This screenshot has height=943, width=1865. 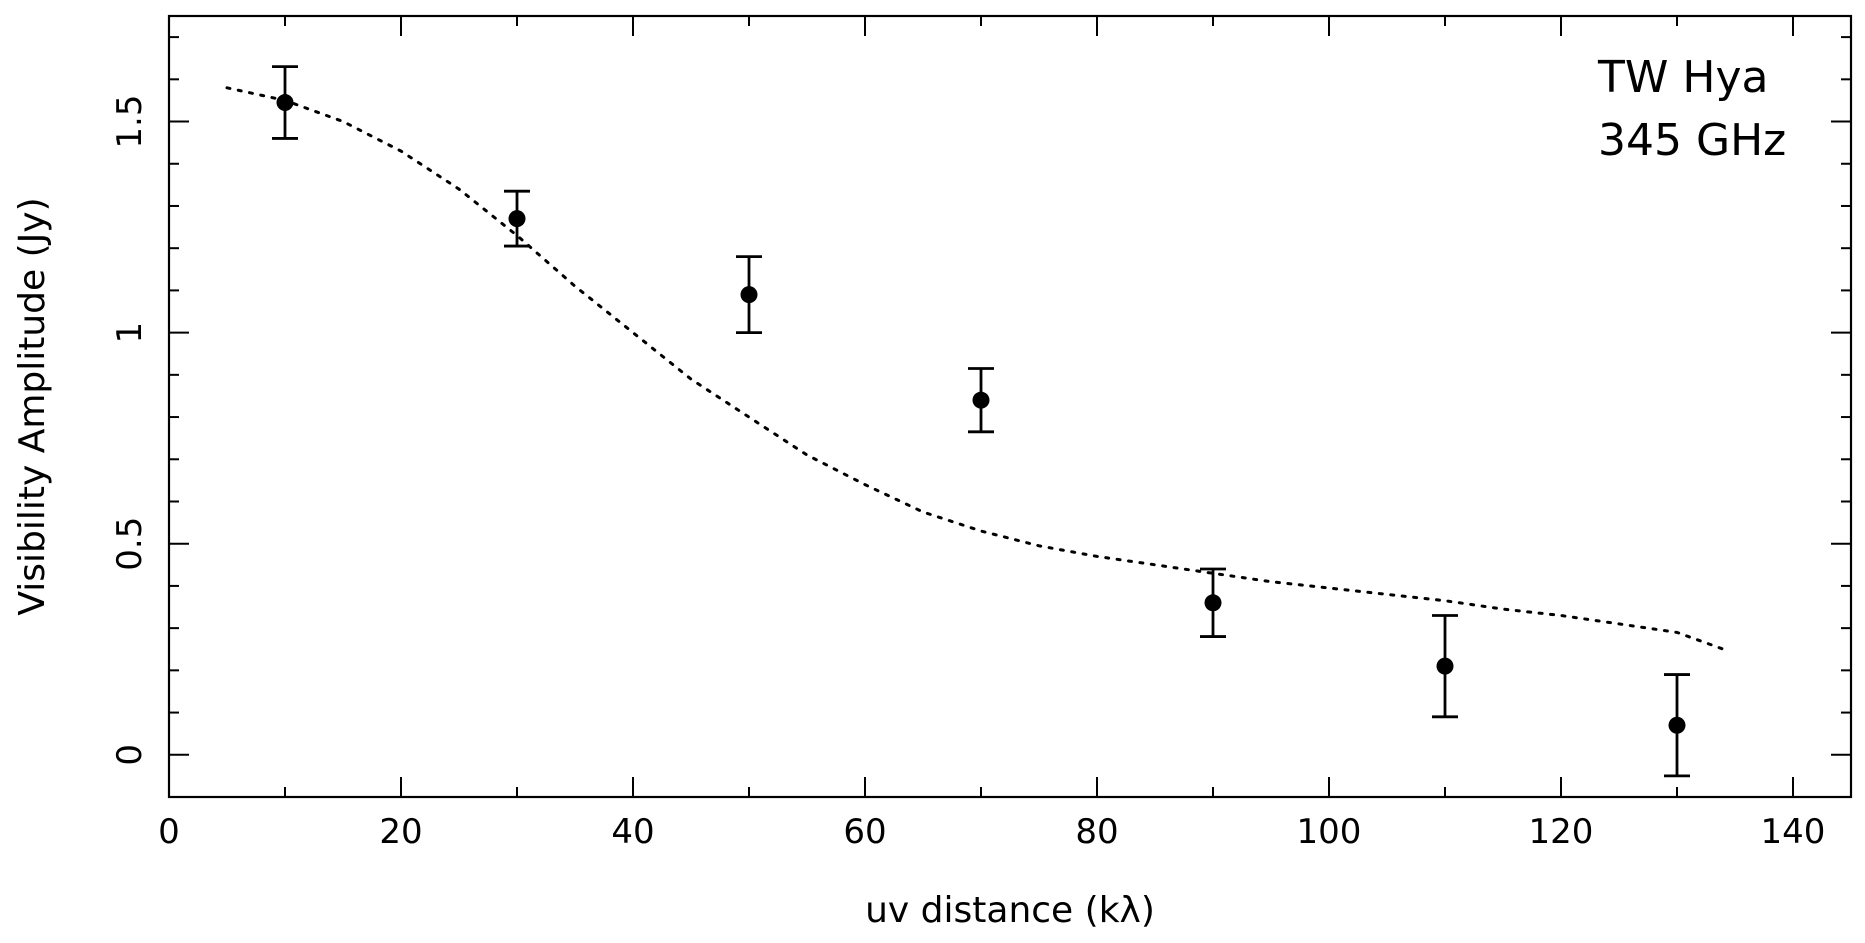 I want to click on annotation-label: 345 GHz, so click(x=1692, y=140).